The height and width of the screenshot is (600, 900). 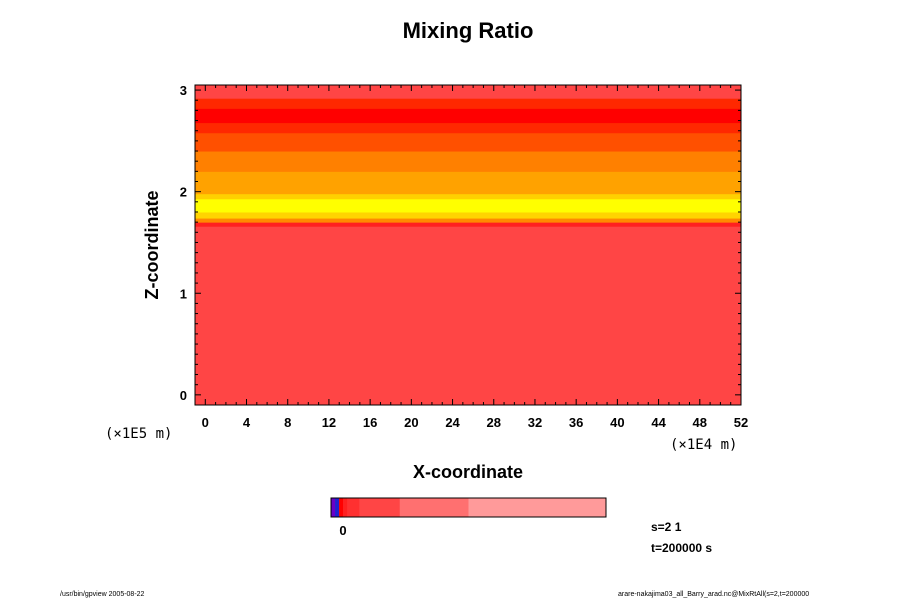 I want to click on x-tick-label-16: 16, so click(x=370, y=422).